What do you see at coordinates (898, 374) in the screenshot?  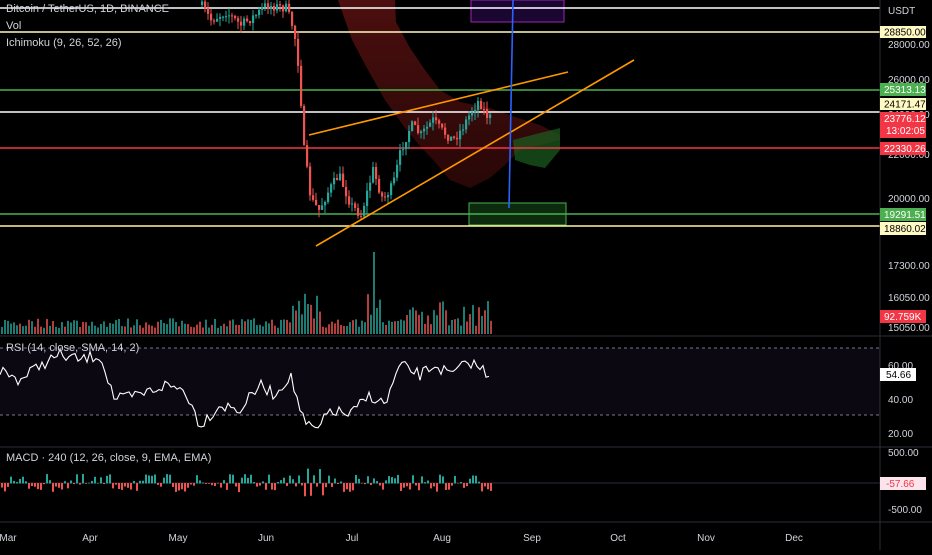 I see `tag-rsi-bg` at bounding box center [898, 374].